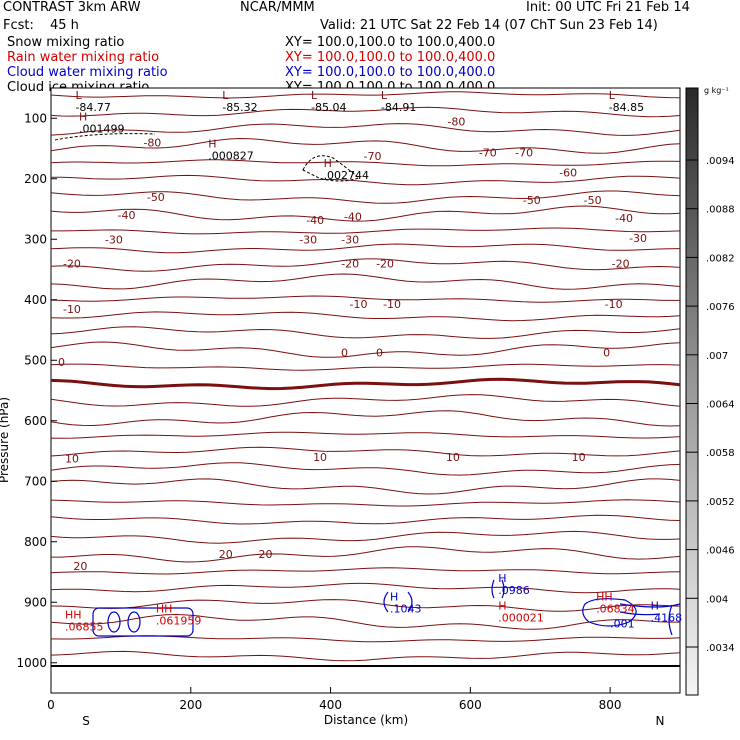 The image size is (740, 740). Describe the element at coordinates (114, 239) in the screenshot. I see `isotherm-label: -30` at that location.